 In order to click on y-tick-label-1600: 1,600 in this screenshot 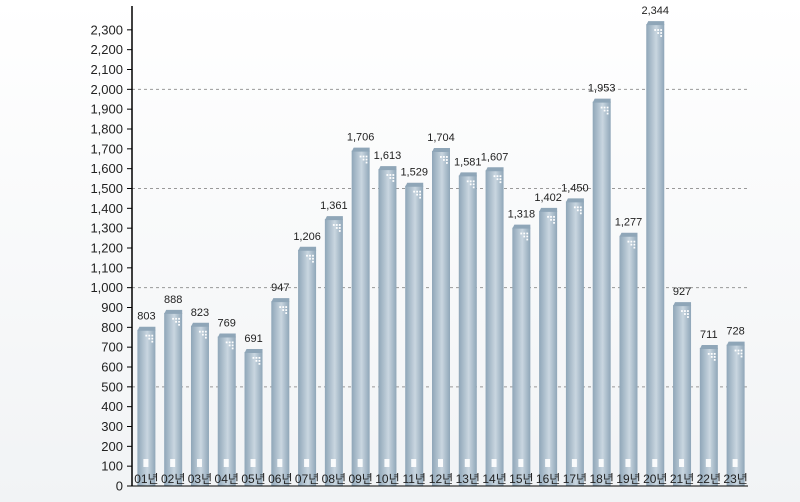, I will do `click(106, 168)`.